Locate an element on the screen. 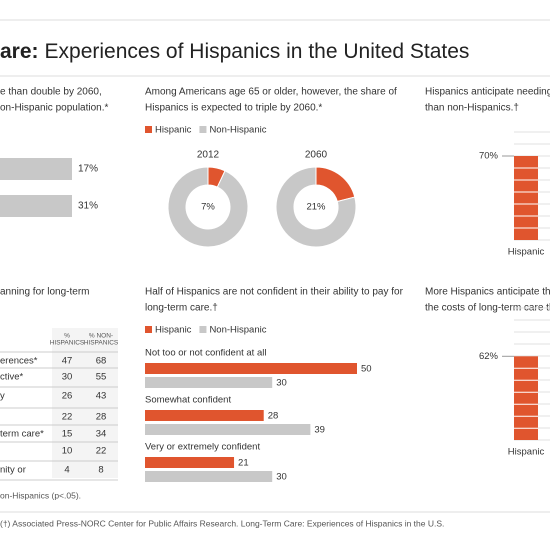  donut-label: 7% is located at coordinates (208, 207).